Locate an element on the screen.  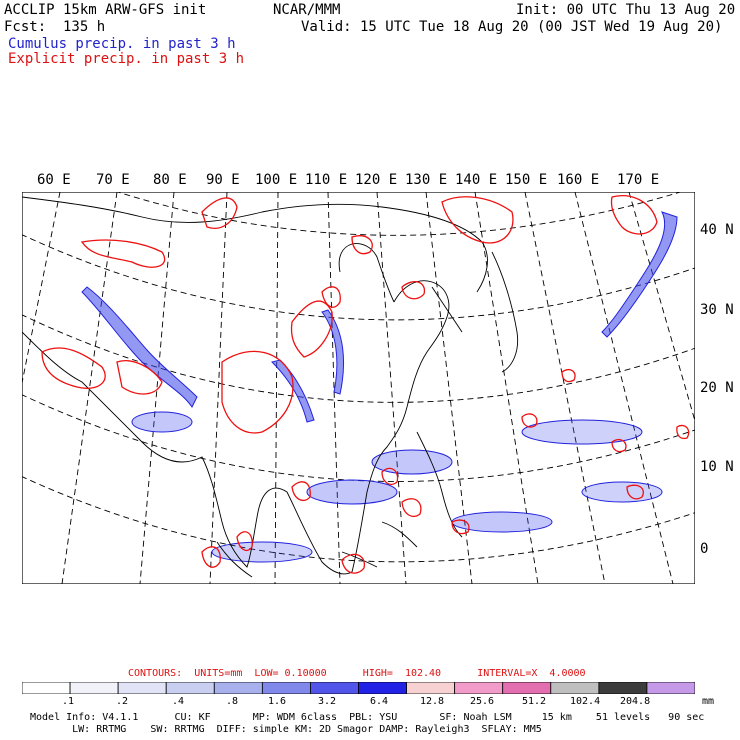
explicit-label: Explicit precip. in past 3 h is located at coordinates (126, 59).